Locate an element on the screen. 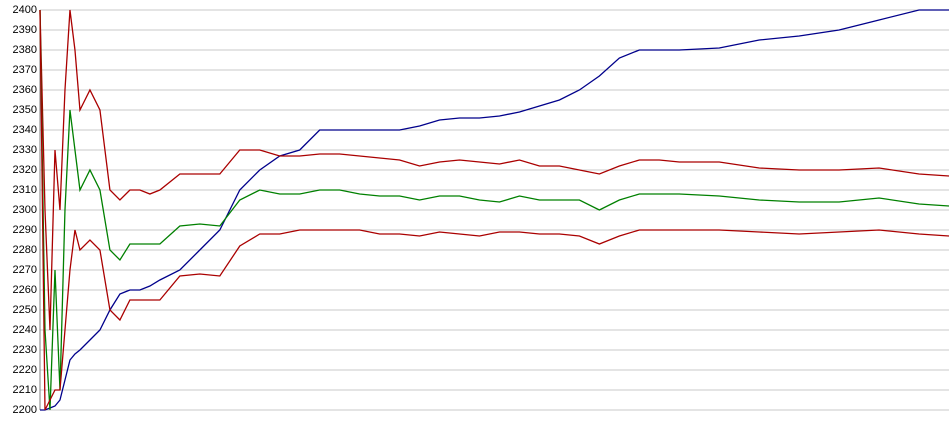  y-tick-label: 2390 is located at coordinates (25, 30).